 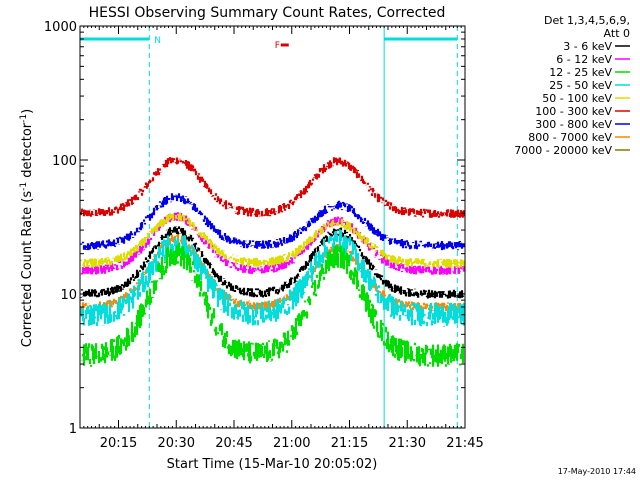 I want to click on night-label: N, so click(x=157, y=41).